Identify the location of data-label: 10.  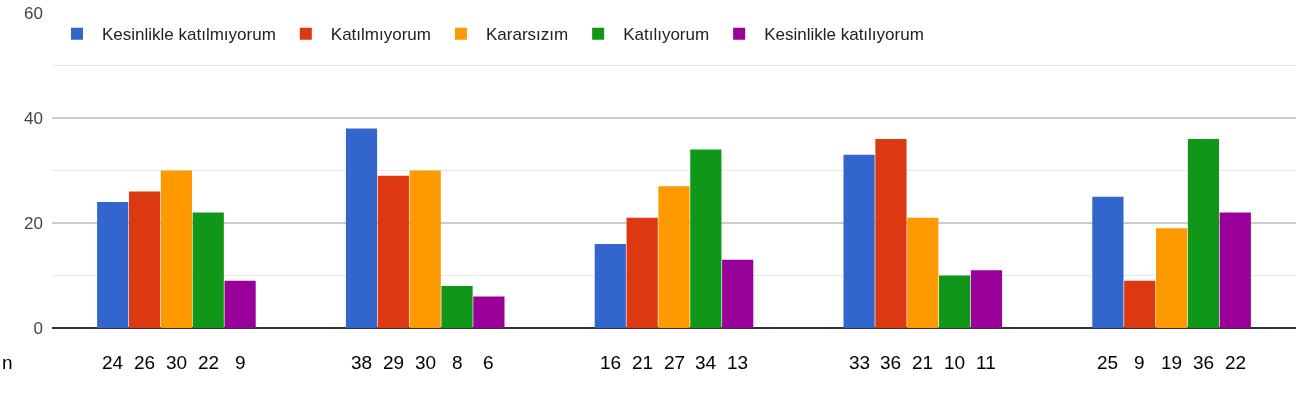
(955, 362).